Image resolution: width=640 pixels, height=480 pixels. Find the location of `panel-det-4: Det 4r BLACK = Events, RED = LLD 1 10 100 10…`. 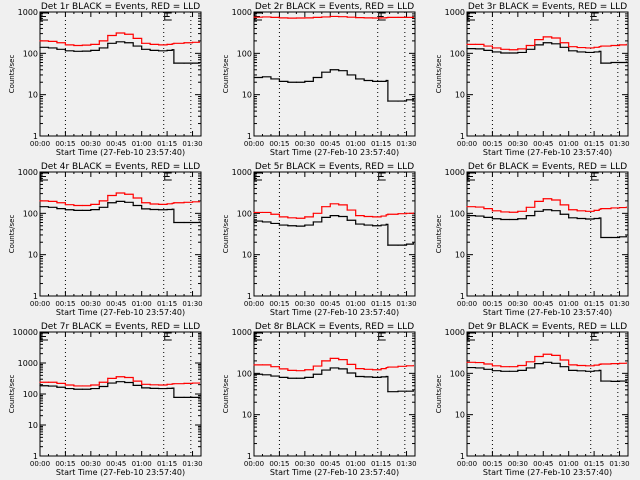

panel-det-4: Det 4r BLACK = Events, RED = LLD 1 10 100 10… is located at coordinates (105, 239).